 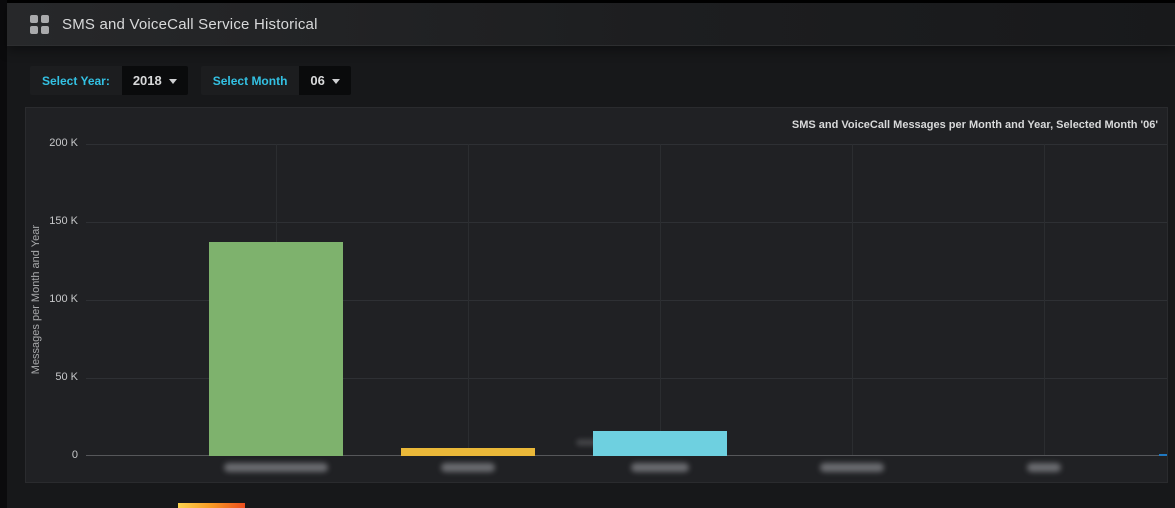 I want to click on month-dropdown: 06, so click(x=325, y=80).